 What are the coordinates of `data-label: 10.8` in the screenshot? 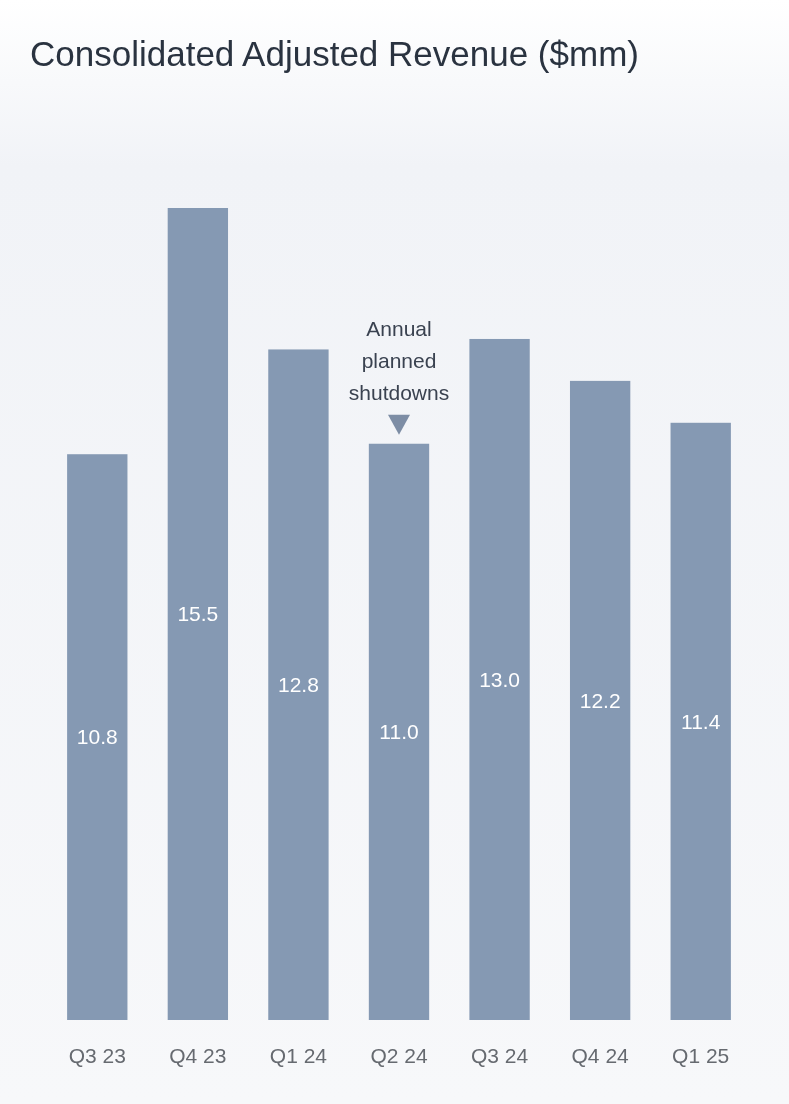 It's located at (97, 737).